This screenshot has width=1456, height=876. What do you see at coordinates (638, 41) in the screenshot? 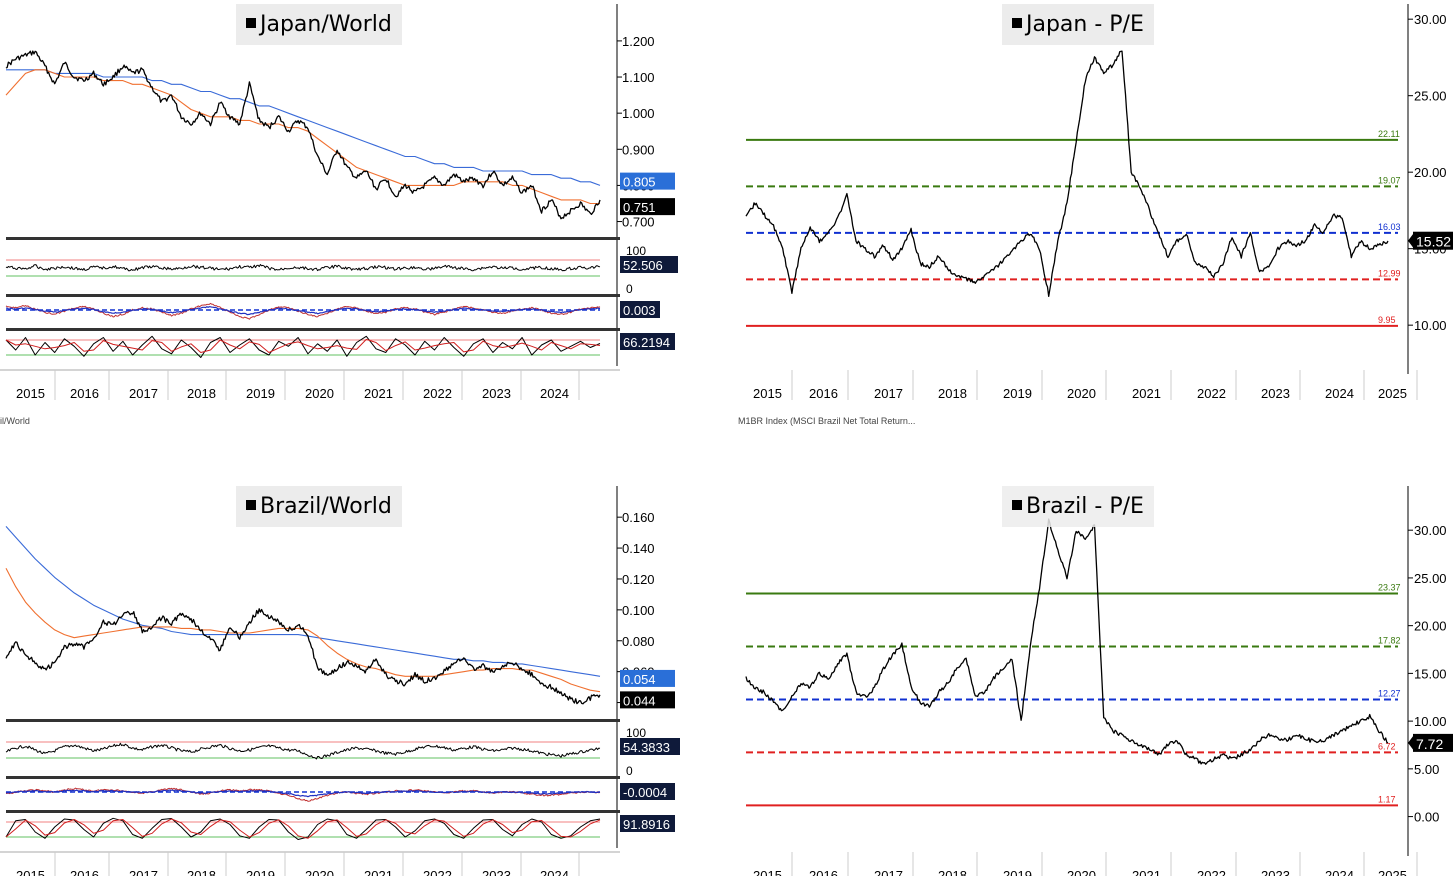
I see `y-tick-japan-world-1.200: 1.200` at bounding box center [638, 41].